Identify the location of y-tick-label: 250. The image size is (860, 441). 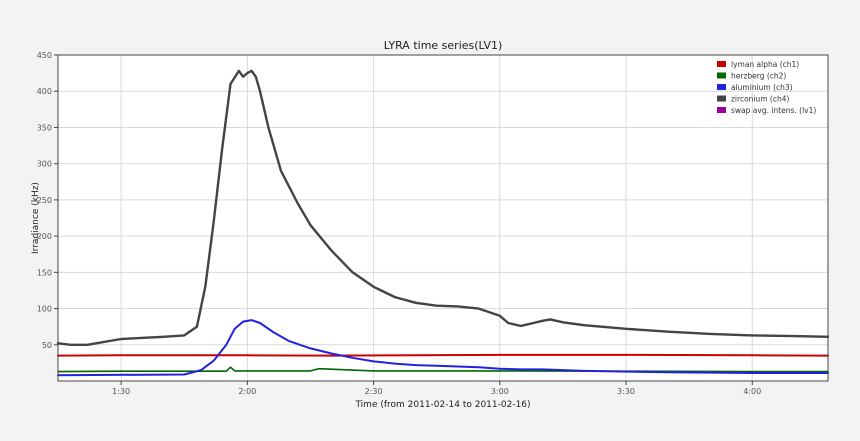
(44, 200).